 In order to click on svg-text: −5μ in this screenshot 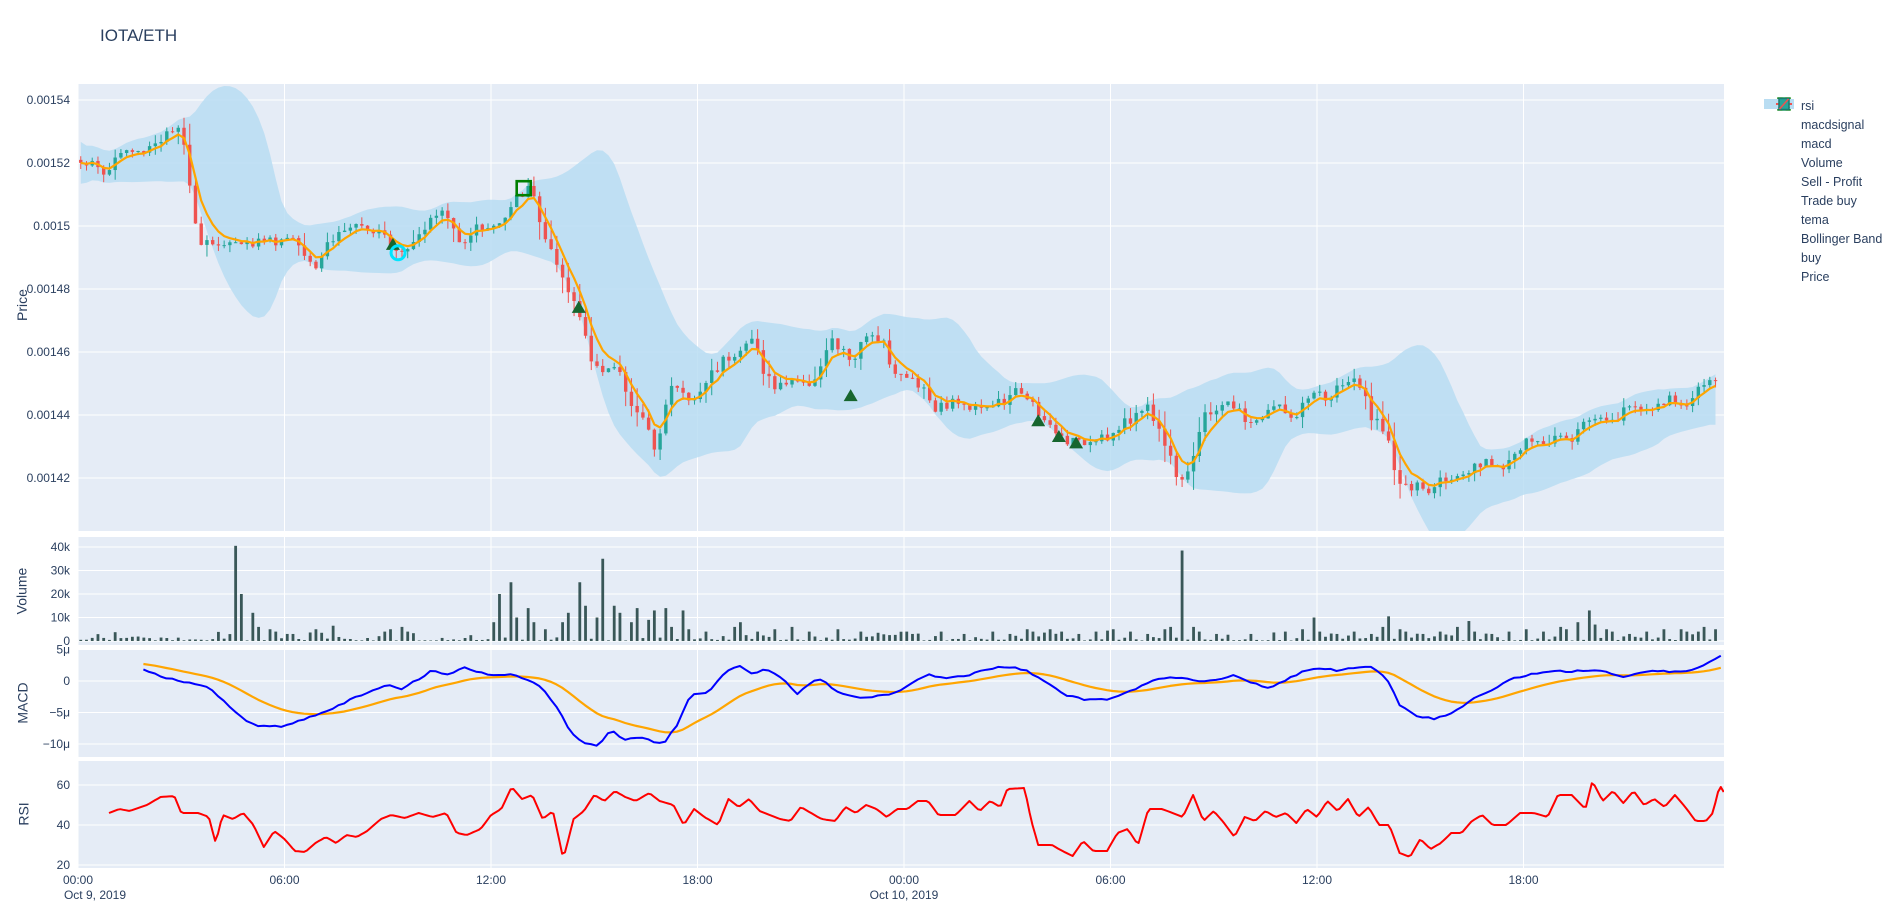, I will do `click(59, 713)`.